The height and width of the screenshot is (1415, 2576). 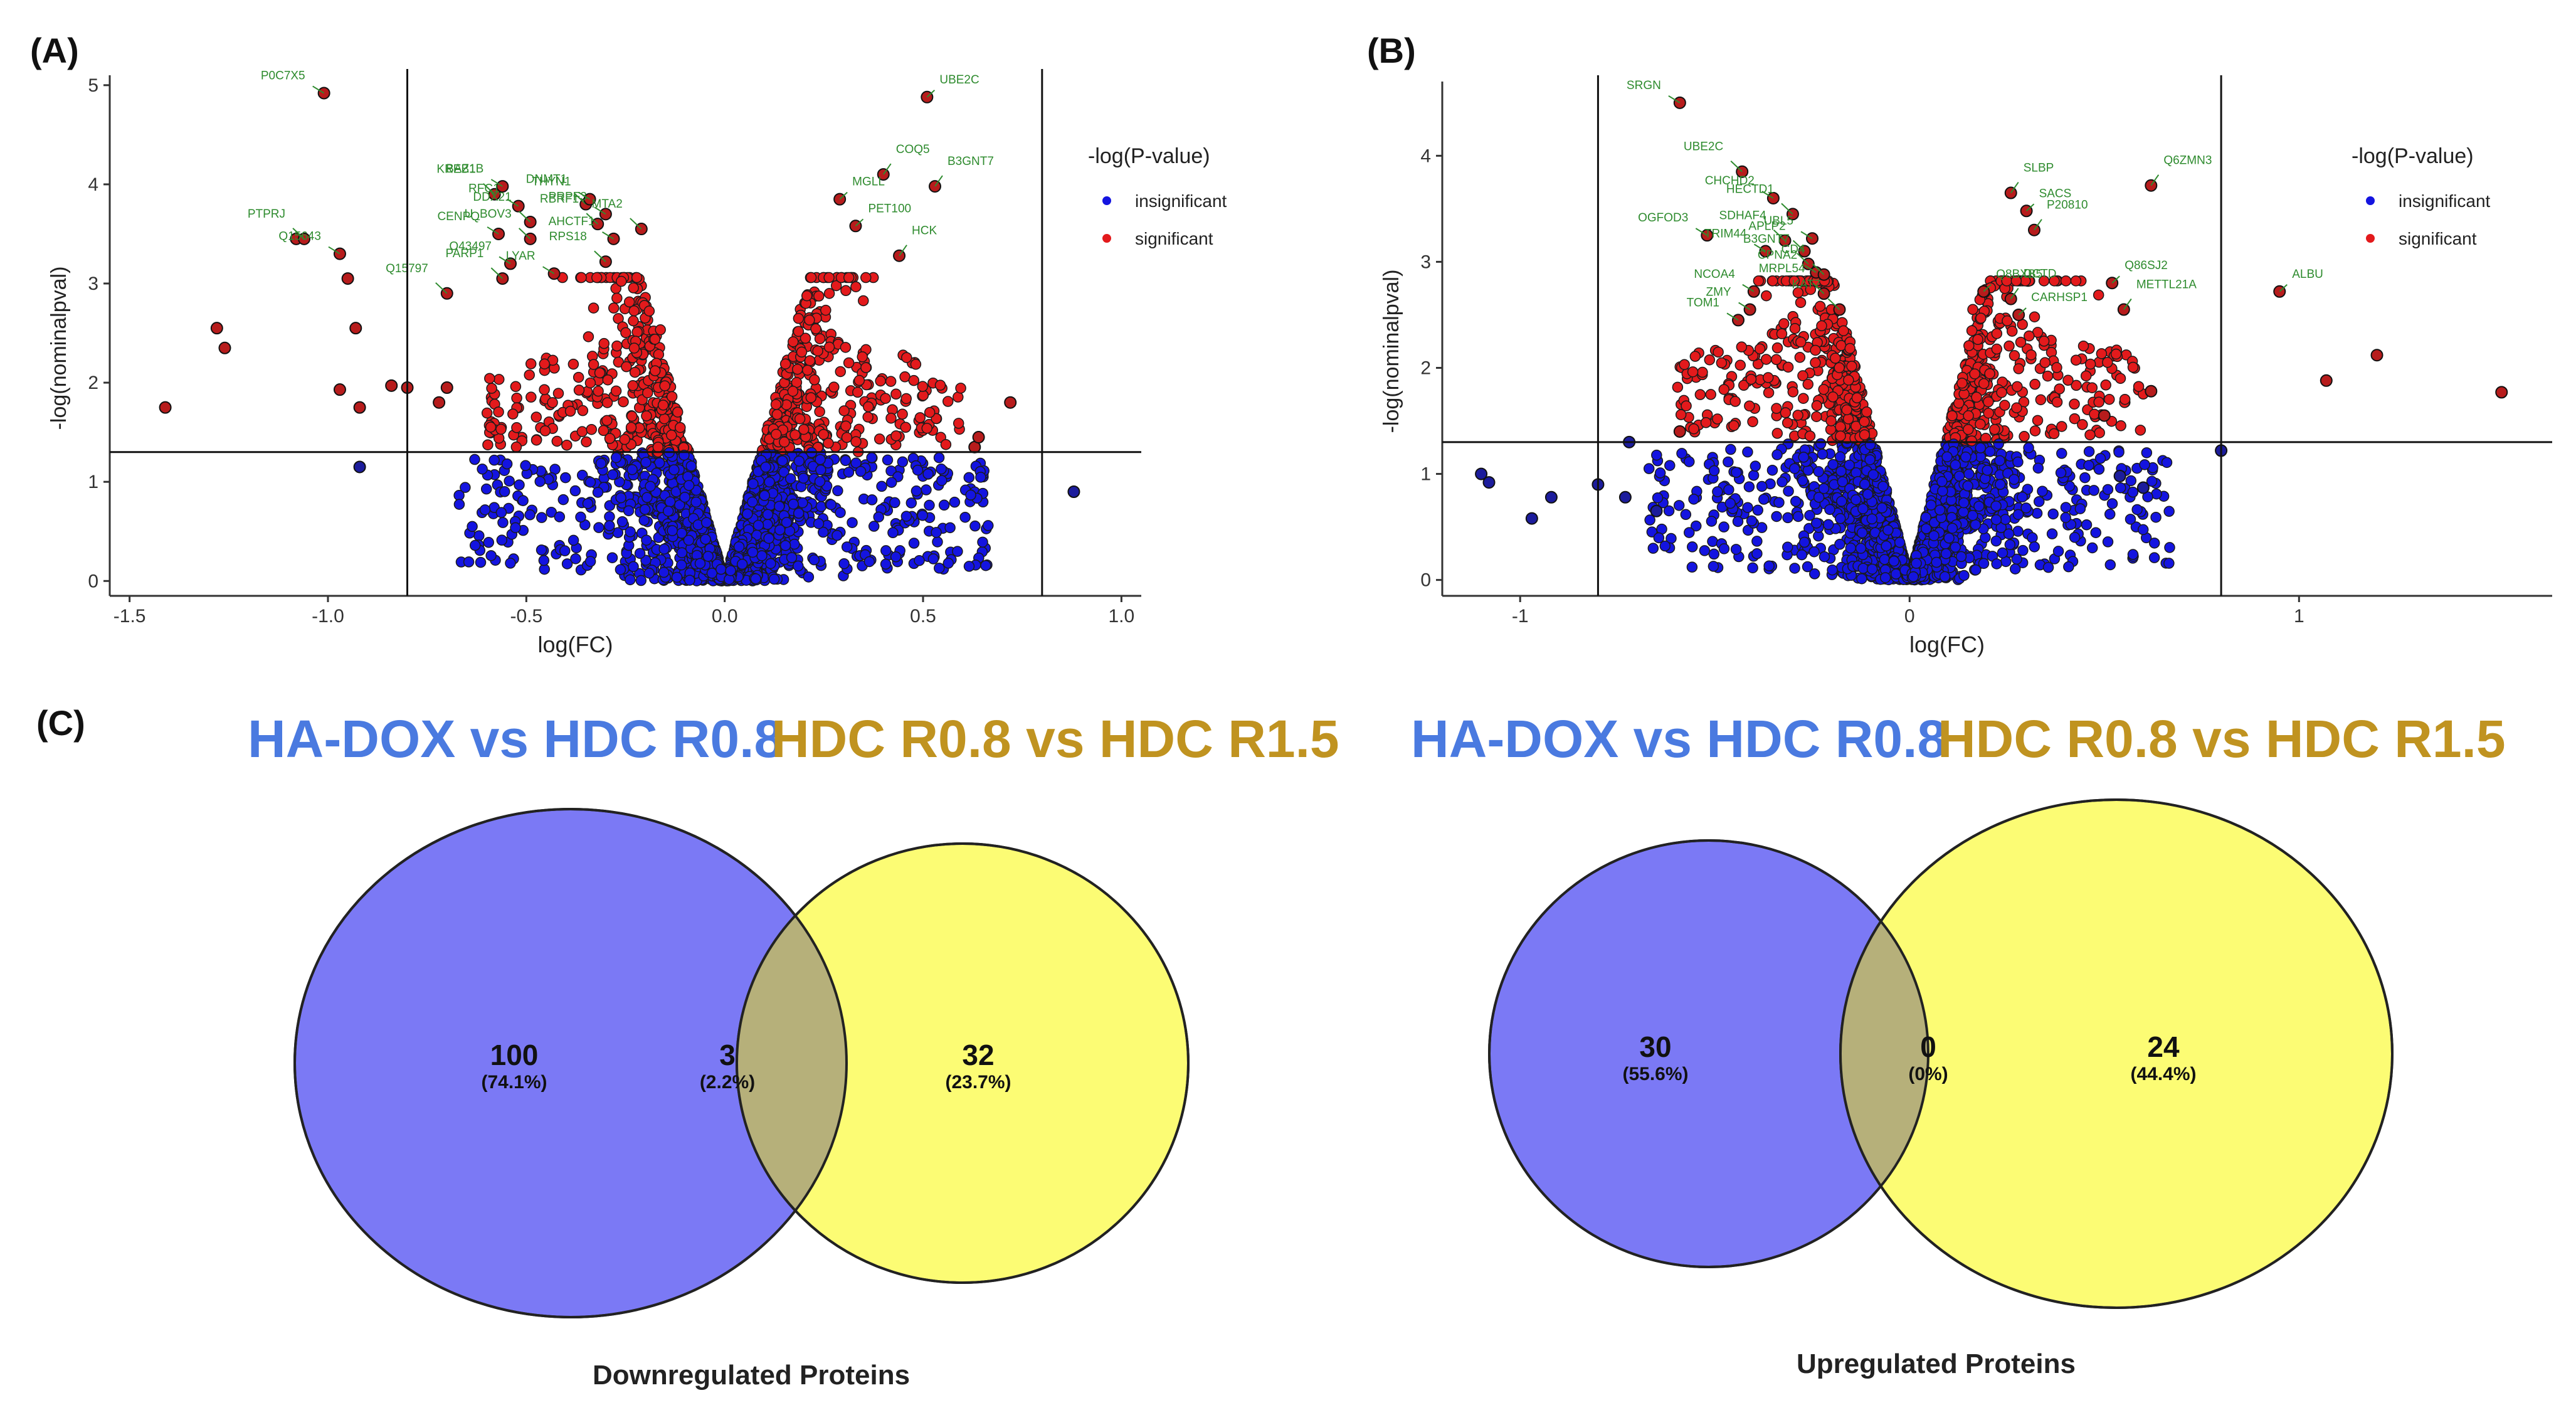 I want to click on y-tick-label: 1, so click(x=1425, y=474).